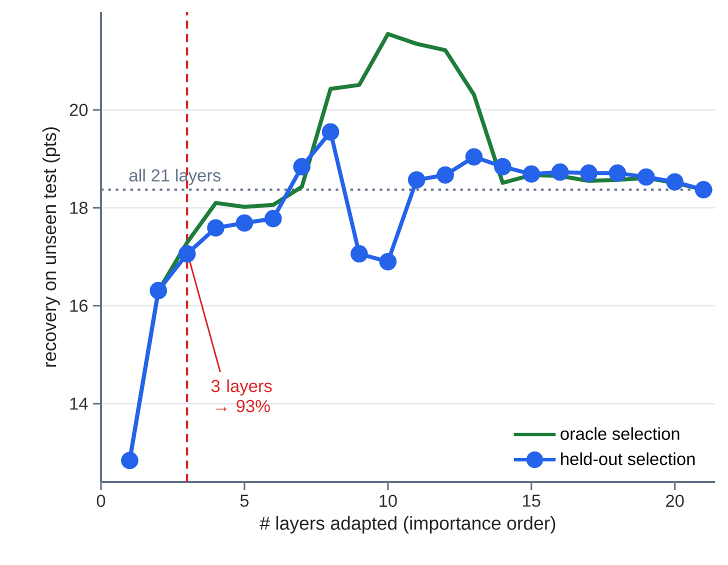  I want to click on annotation: 3 layers → 93%, so click(241, 395).